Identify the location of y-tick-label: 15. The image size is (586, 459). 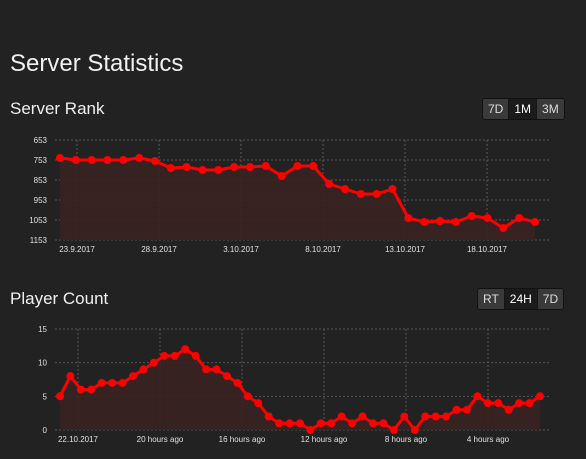
(42, 329).